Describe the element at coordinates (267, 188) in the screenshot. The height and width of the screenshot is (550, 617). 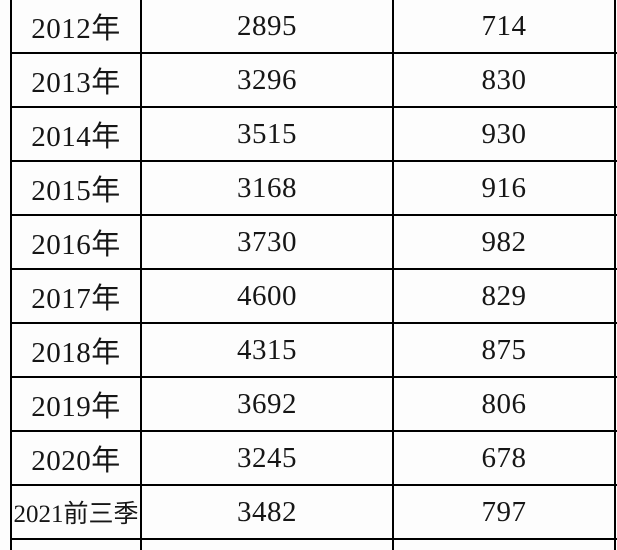
I see `value-1-cell: 3168` at that location.